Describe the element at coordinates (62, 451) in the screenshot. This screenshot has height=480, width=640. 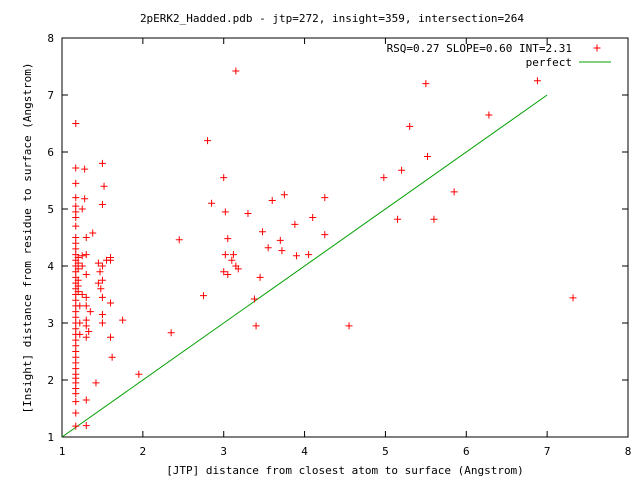
I see `x-tick-label: 1` at that location.